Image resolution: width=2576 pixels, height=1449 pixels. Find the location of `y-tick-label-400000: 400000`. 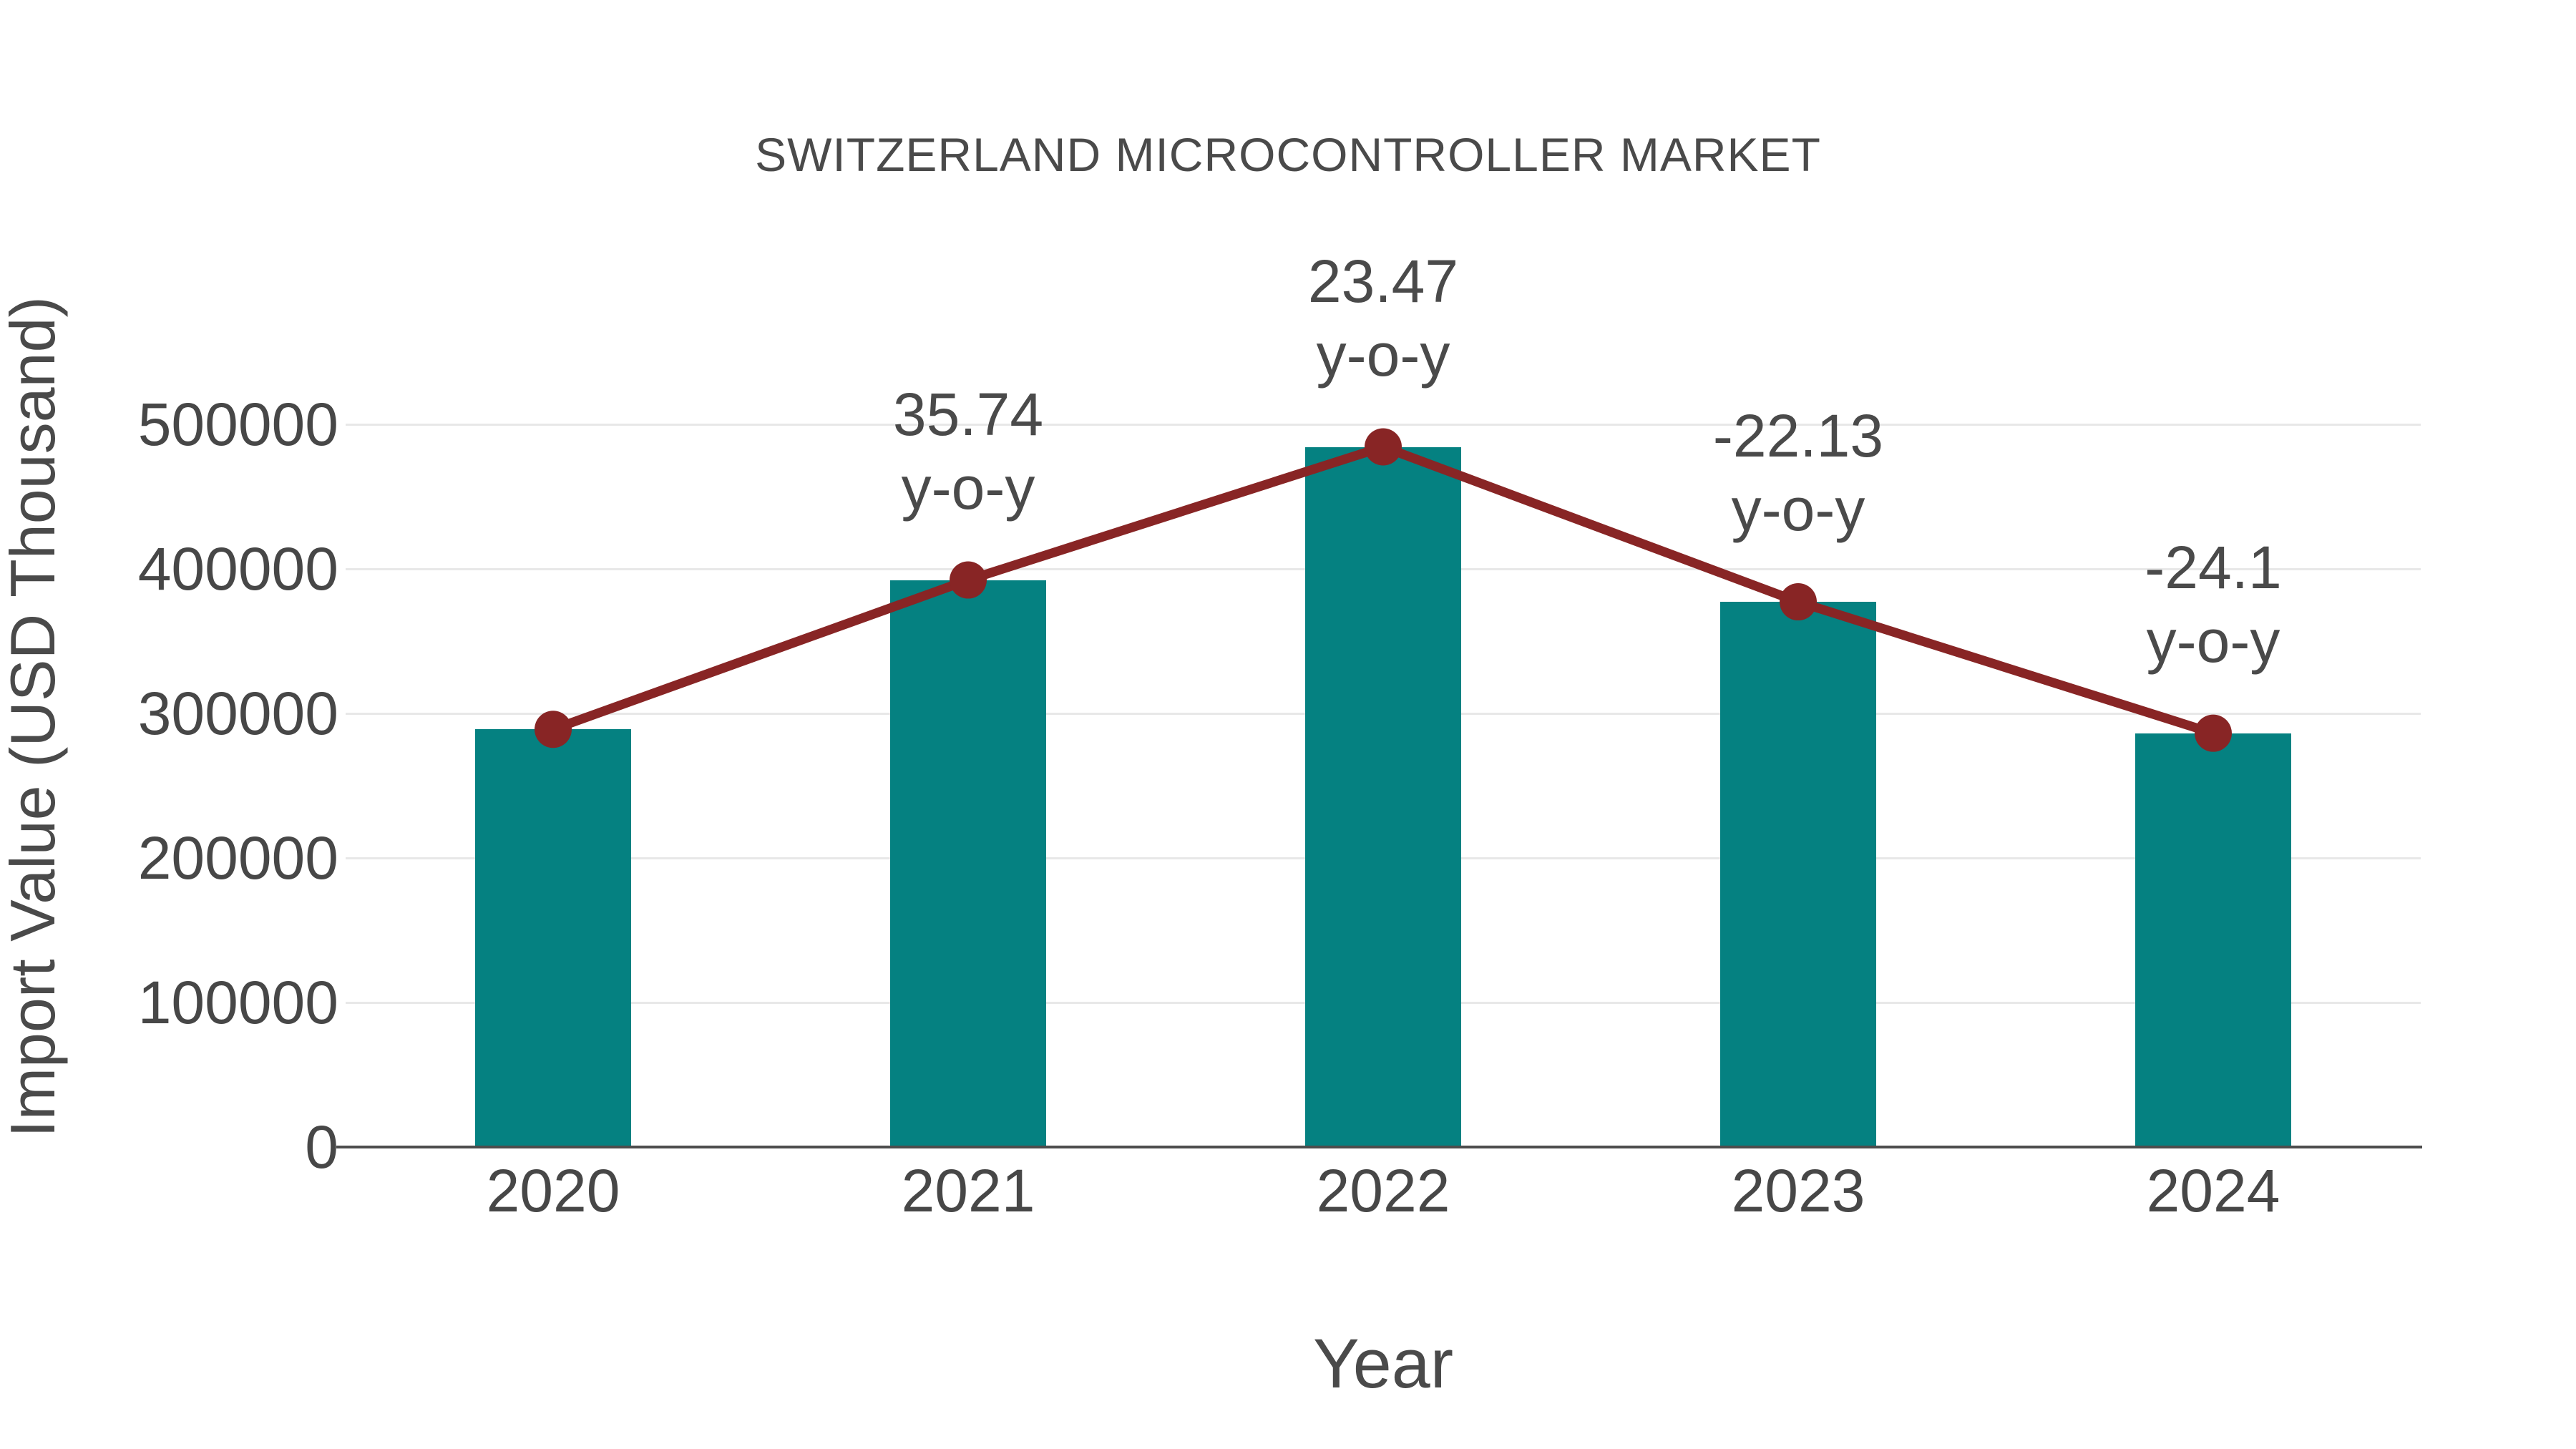

y-tick-label-400000: 400000 is located at coordinates (237, 568).